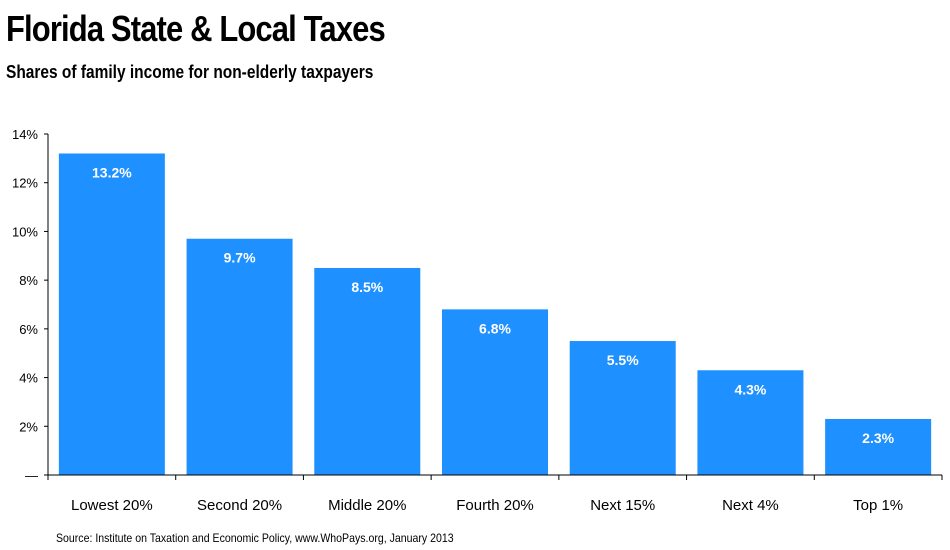  Describe the element at coordinates (240, 258) in the screenshot. I see `data-label: 9.7%` at that location.